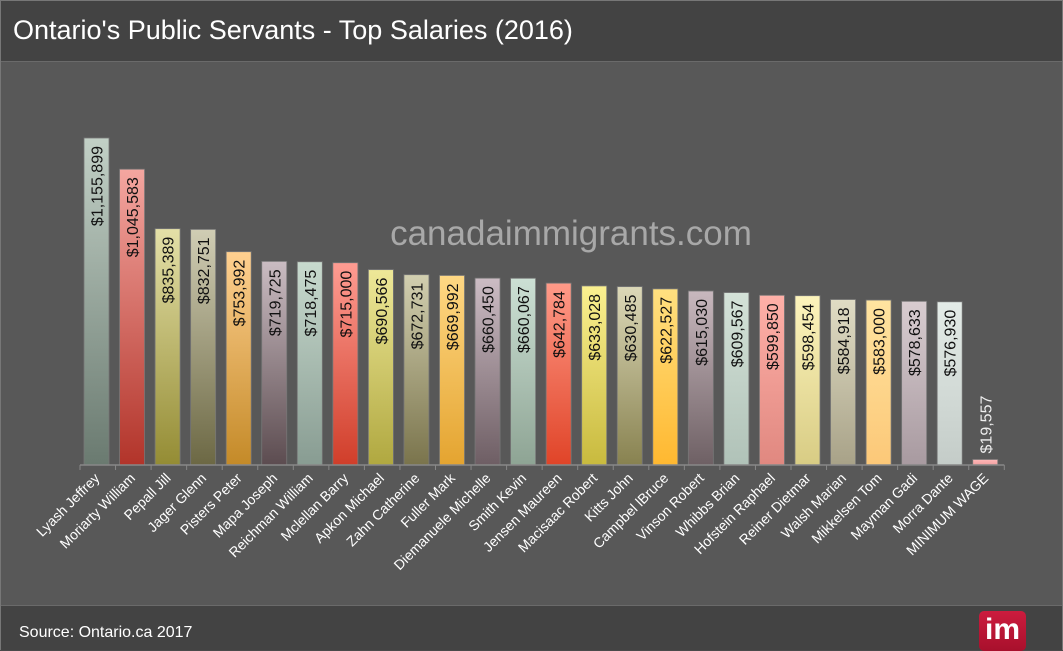 Image resolution: width=1063 pixels, height=651 pixels. Describe the element at coordinates (773, 336) in the screenshot. I see `data-label: $599,850` at that location.